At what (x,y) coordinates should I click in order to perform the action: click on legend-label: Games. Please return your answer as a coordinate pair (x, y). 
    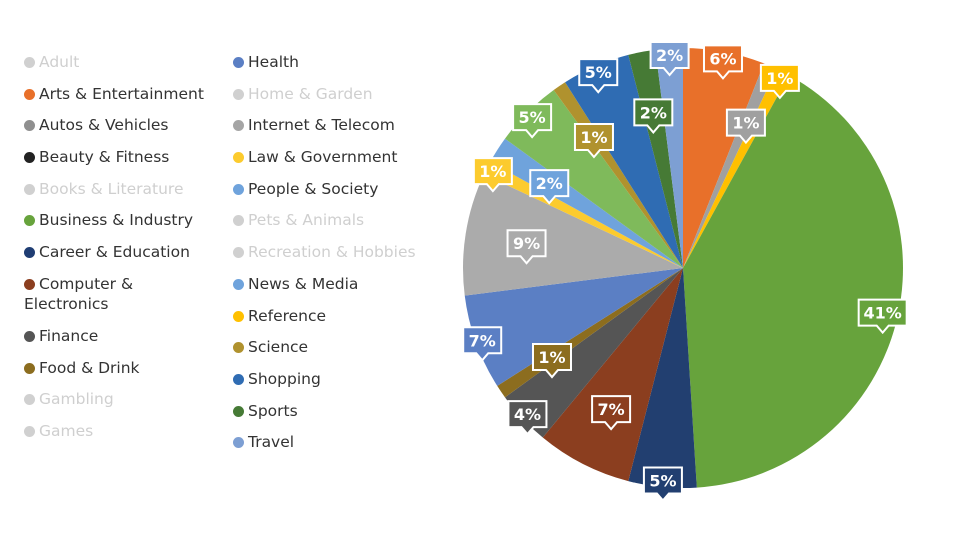
    Looking at the image, I should click on (66, 430).